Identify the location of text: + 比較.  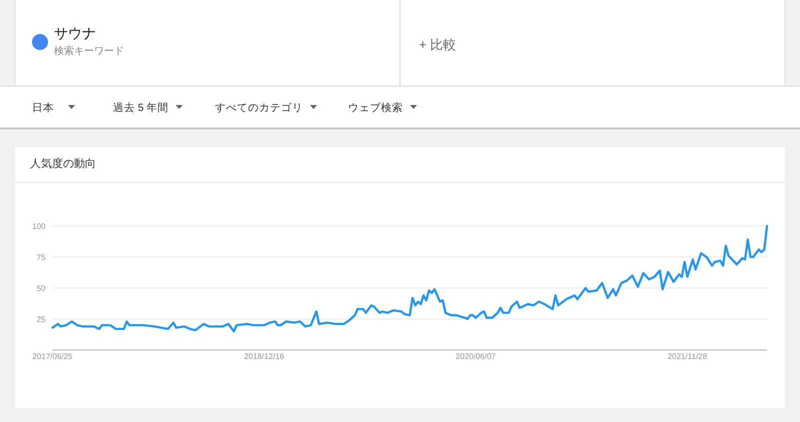
(437, 44).